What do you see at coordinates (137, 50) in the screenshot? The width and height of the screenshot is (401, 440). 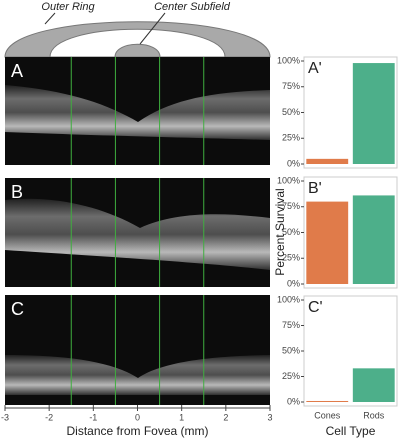 I see `center-subfield` at bounding box center [137, 50].